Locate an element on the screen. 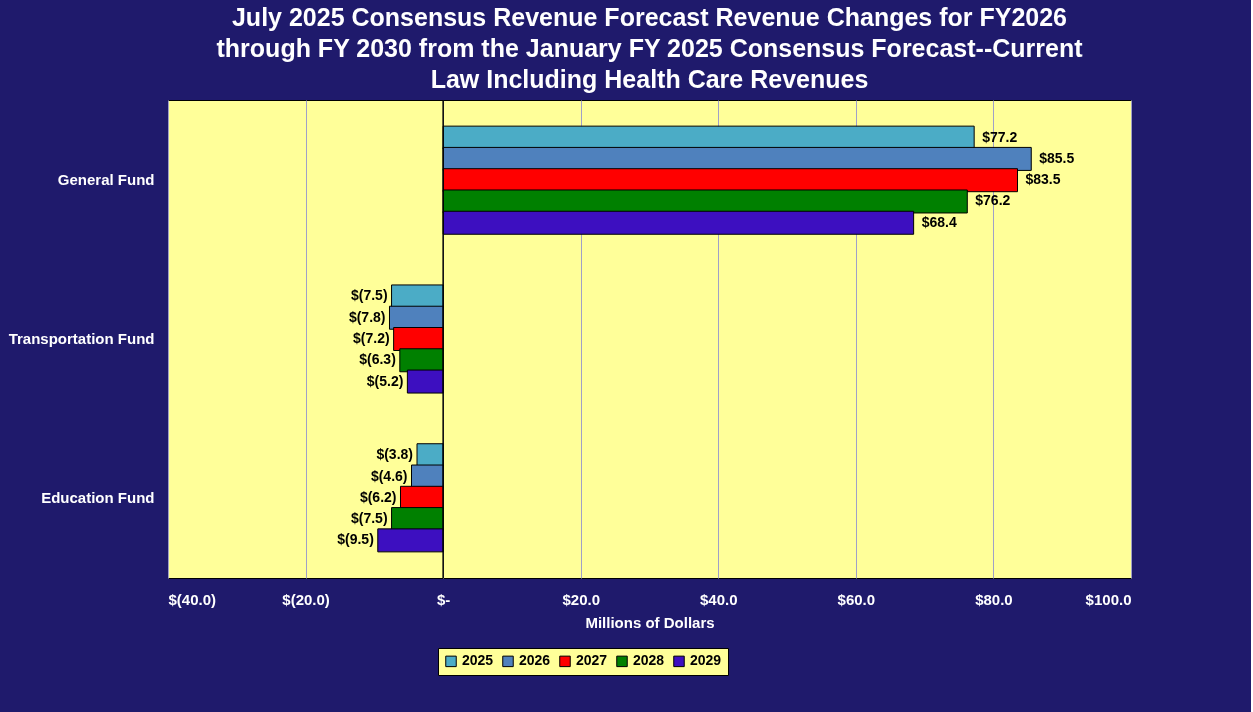  x-axis-title: Millions of Dollars is located at coordinates (650, 622).